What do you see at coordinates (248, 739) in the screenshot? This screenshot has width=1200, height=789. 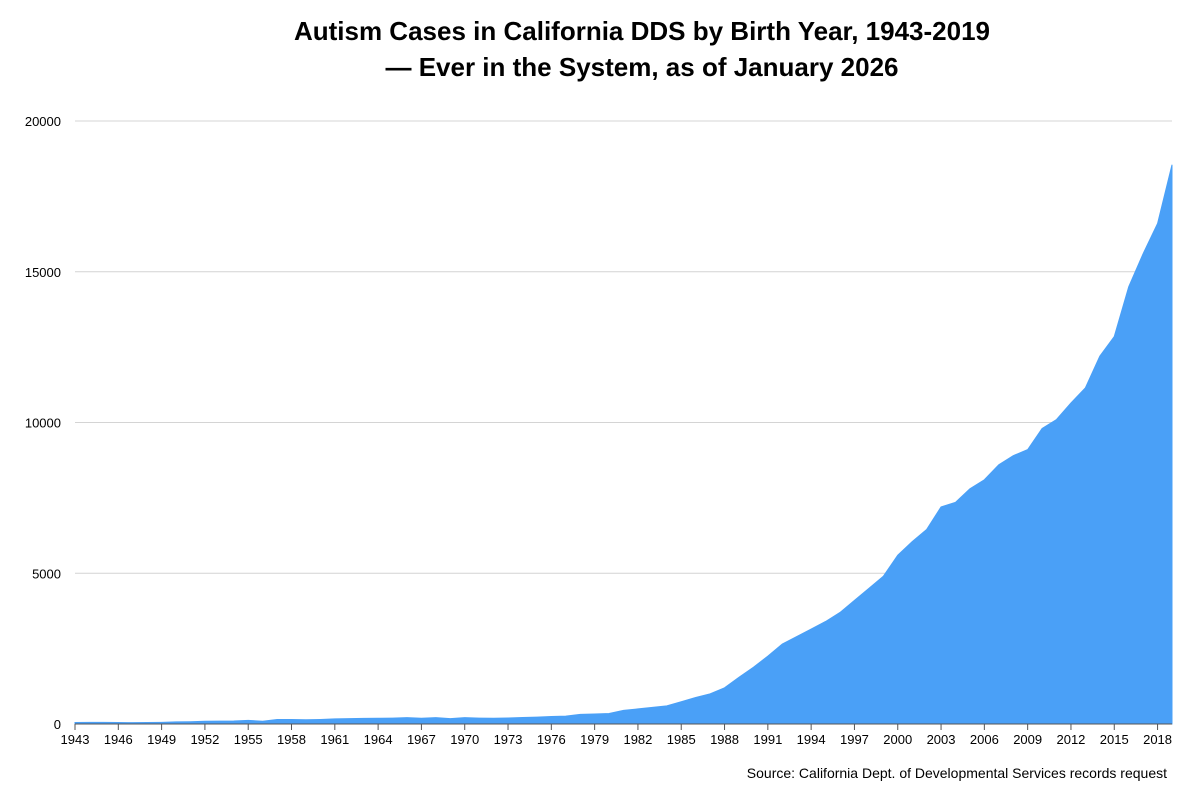 I see `x-tick-label: 1955` at bounding box center [248, 739].